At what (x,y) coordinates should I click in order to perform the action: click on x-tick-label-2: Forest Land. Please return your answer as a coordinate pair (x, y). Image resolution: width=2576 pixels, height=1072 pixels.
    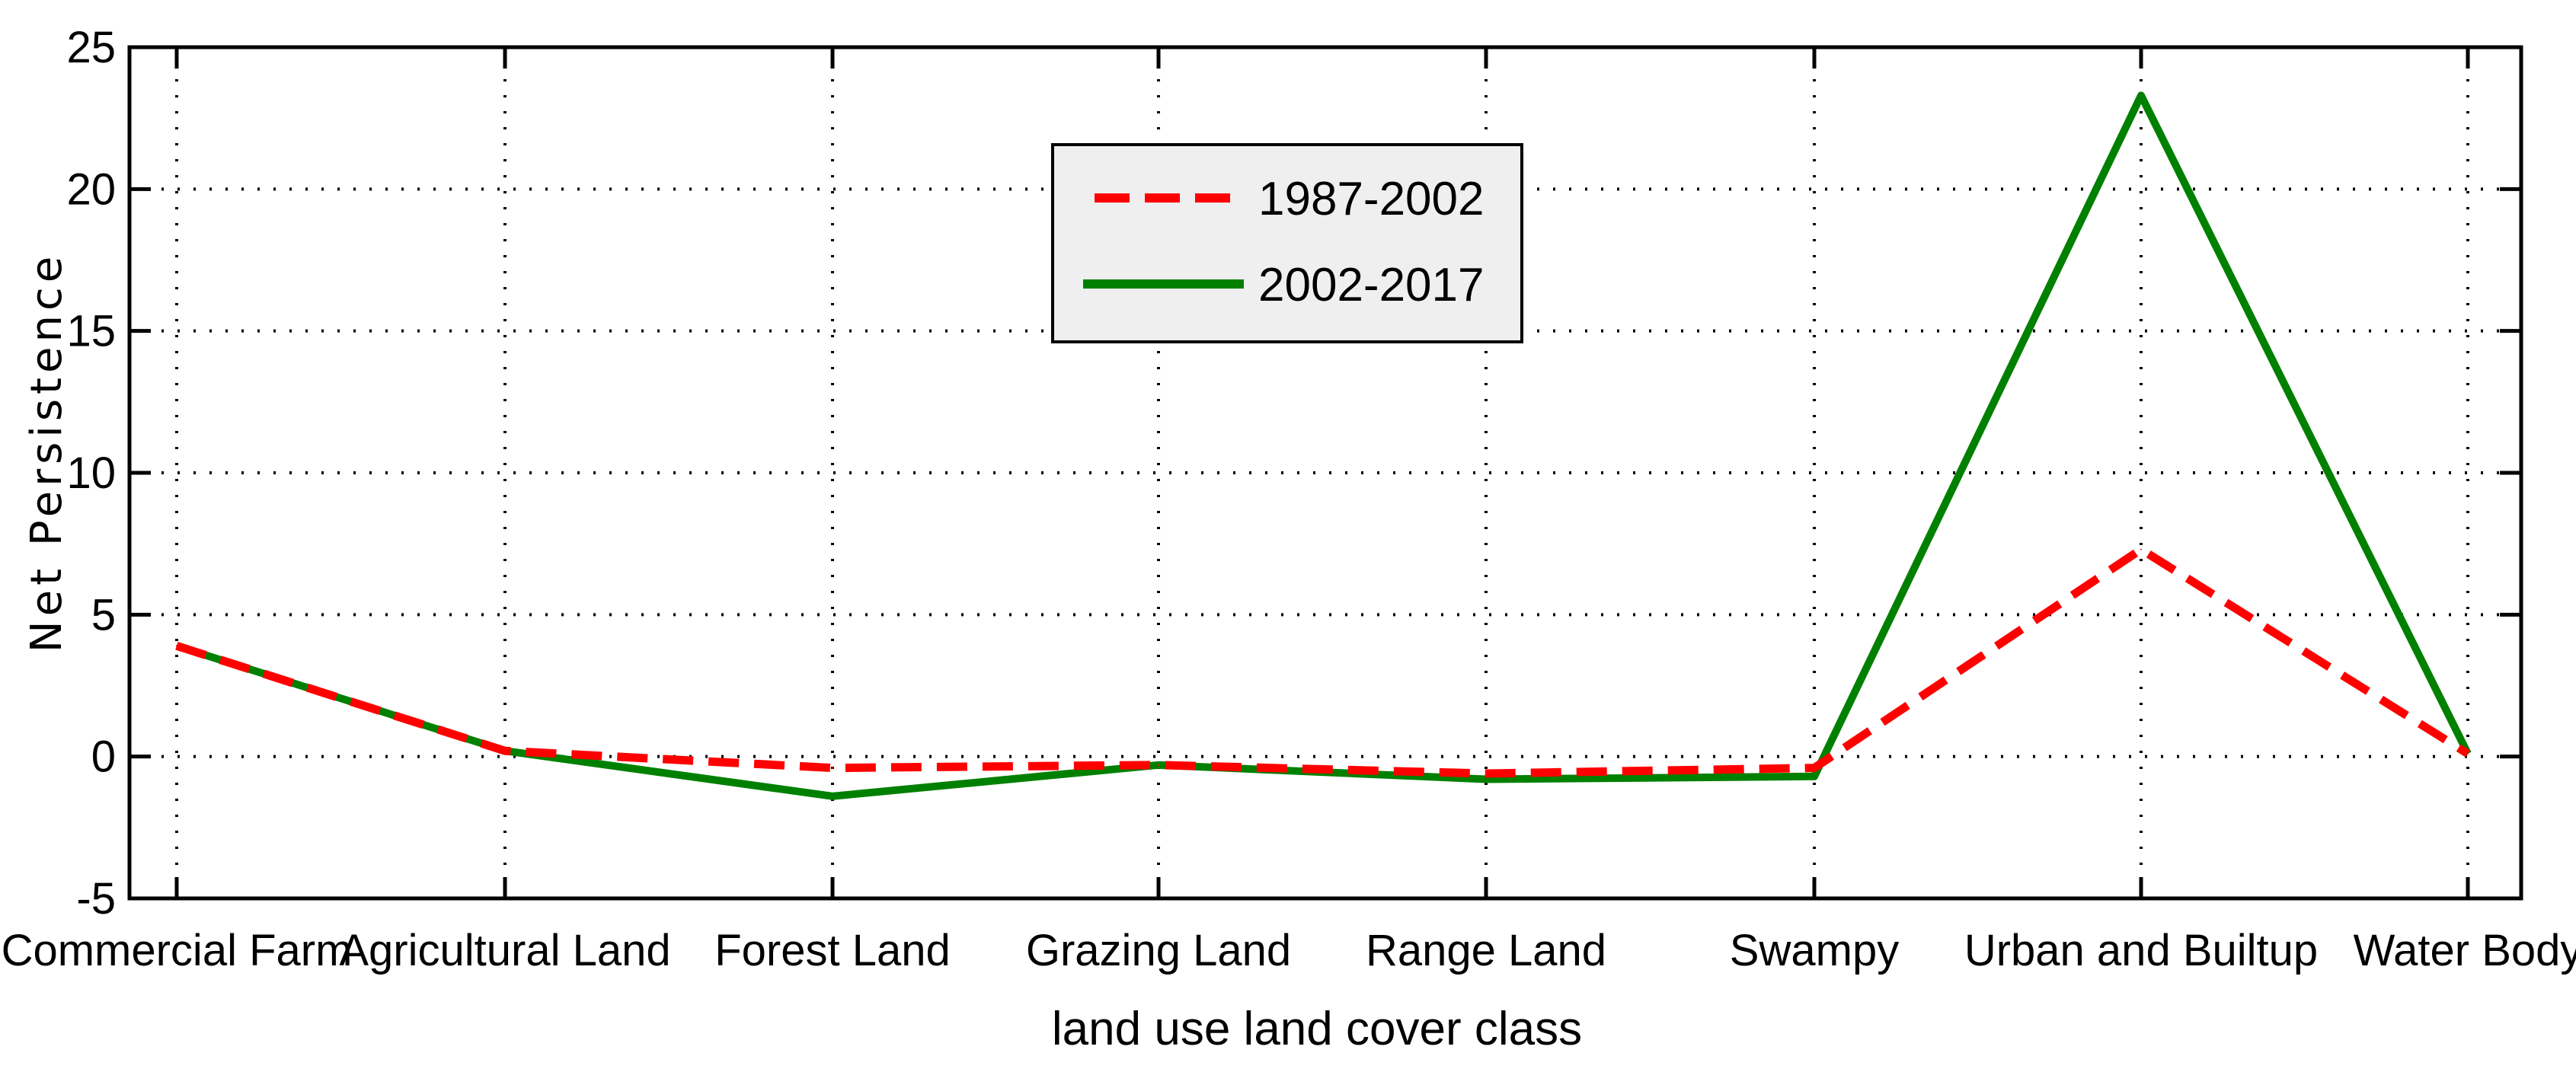
    Looking at the image, I should click on (833, 950).